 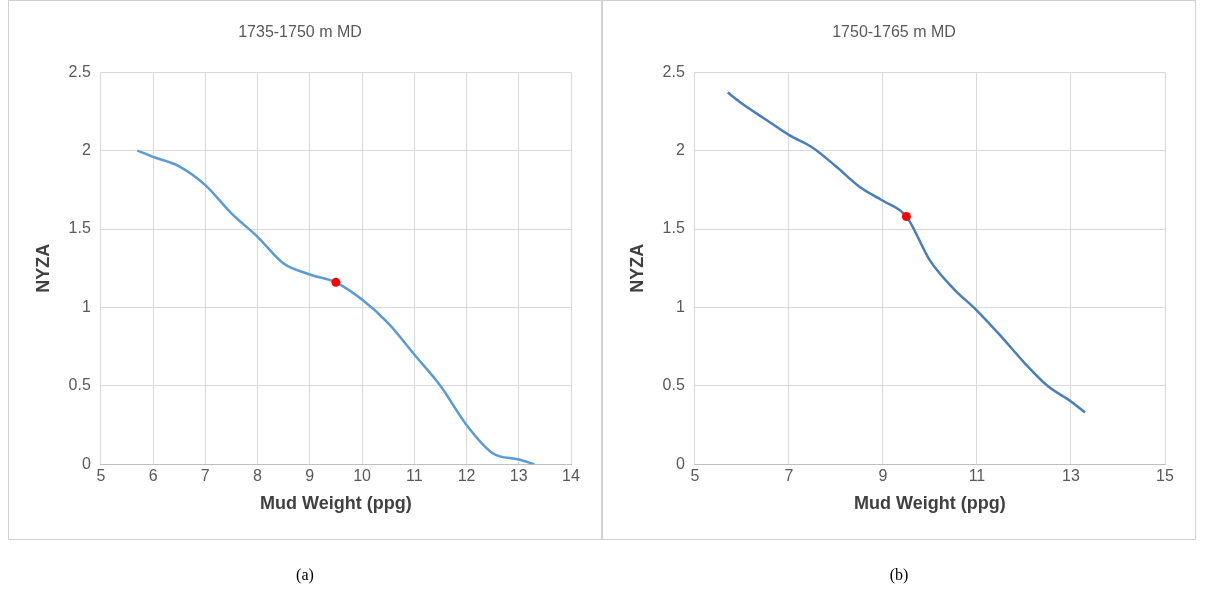 What do you see at coordinates (1165, 476) in the screenshot?
I see `x-tick-label: 15` at bounding box center [1165, 476].